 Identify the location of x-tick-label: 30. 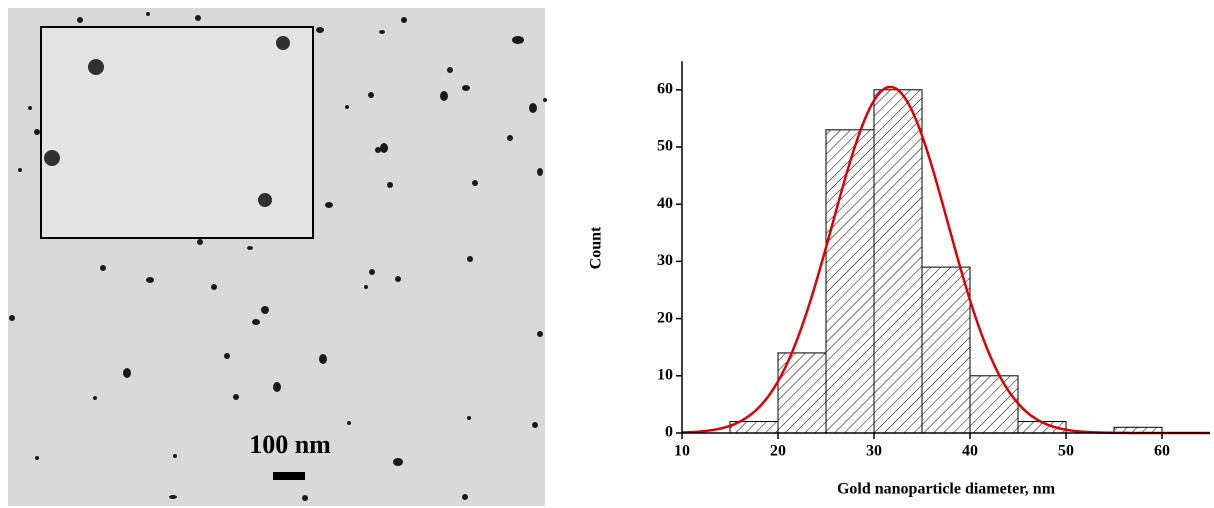
(874, 451).